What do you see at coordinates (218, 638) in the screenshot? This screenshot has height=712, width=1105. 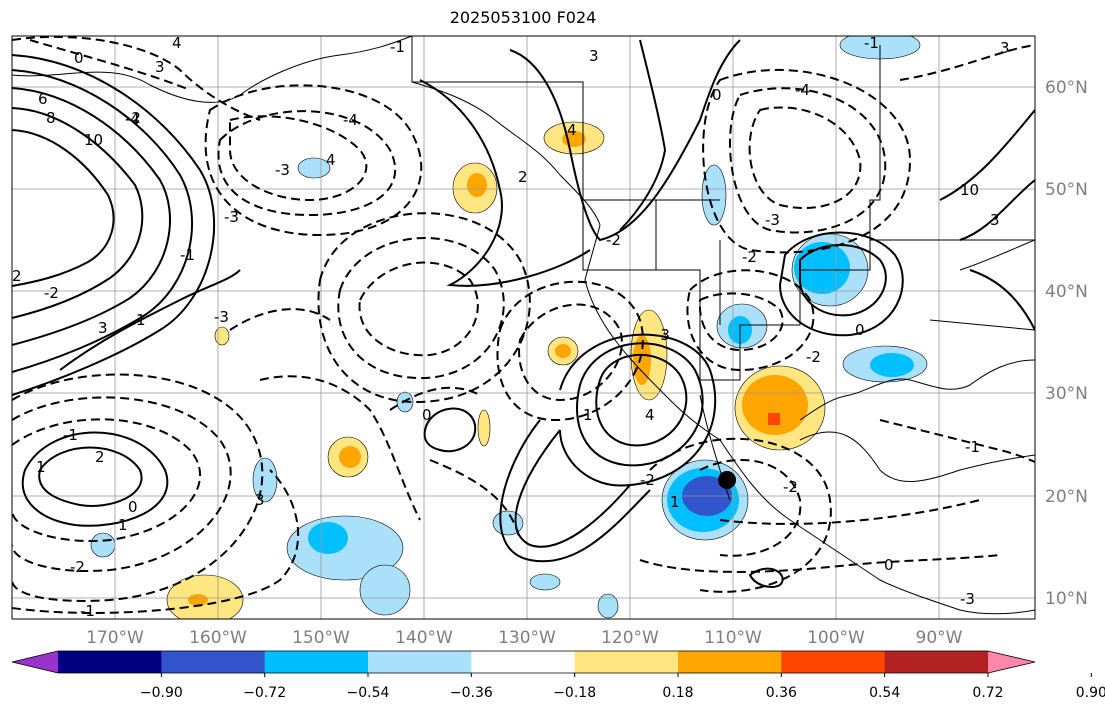 I see `lon-tick-label: 160°W` at bounding box center [218, 638].